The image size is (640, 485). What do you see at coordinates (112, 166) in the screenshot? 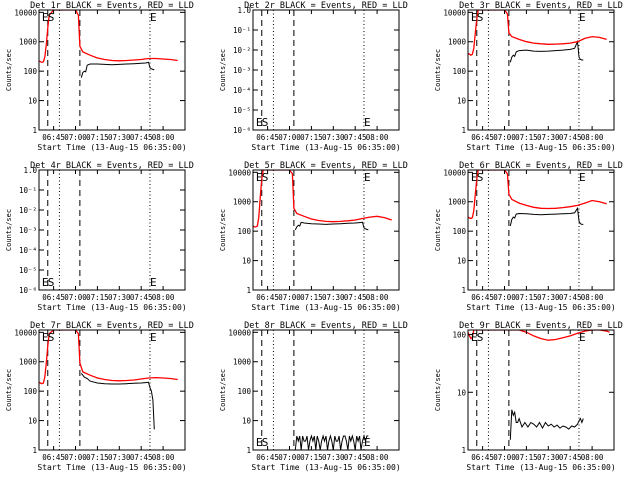
I see `panel-title: Det 4r BLACK = Events, RED = LLD` at bounding box center [112, 166].